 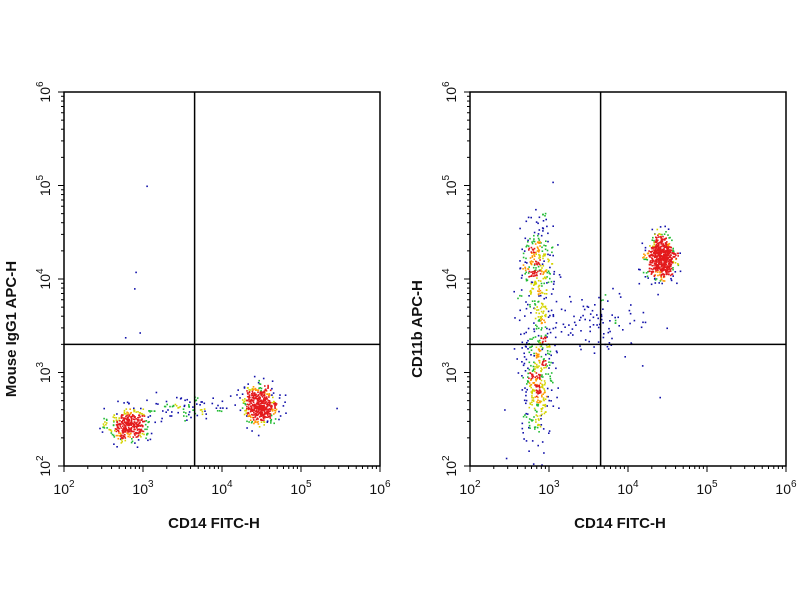 What do you see at coordinates (451, 188) in the screenshot?
I see `tick-base: 10` at bounding box center [451, 188].